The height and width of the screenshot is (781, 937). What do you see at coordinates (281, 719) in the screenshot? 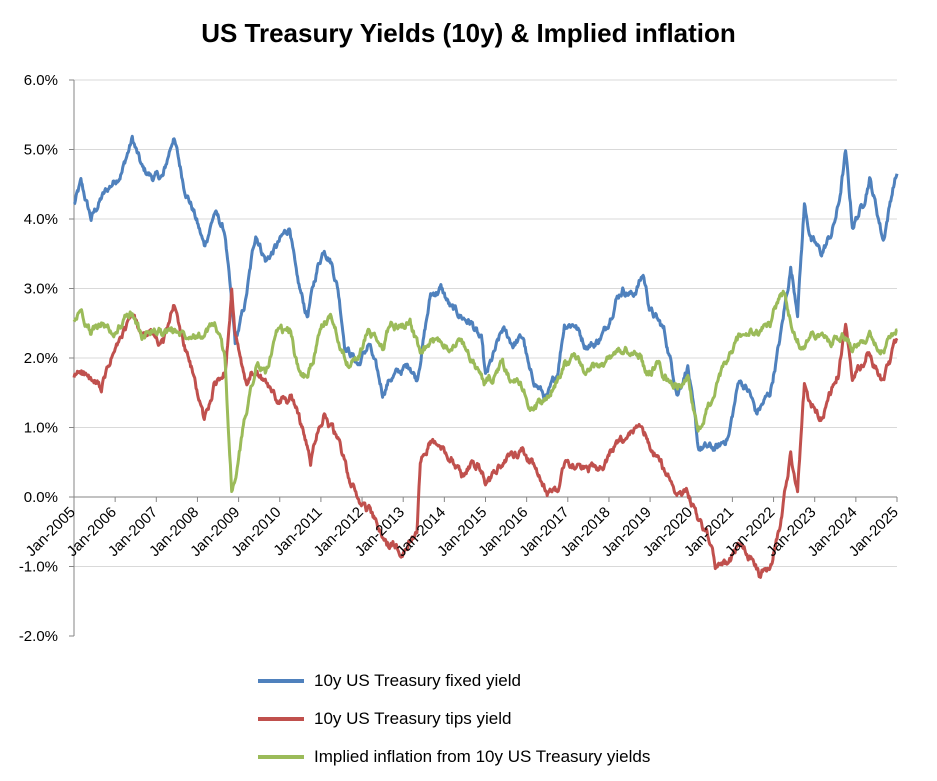
I see `legend-swatch-tips-yield` at bounding box center [281, 719].